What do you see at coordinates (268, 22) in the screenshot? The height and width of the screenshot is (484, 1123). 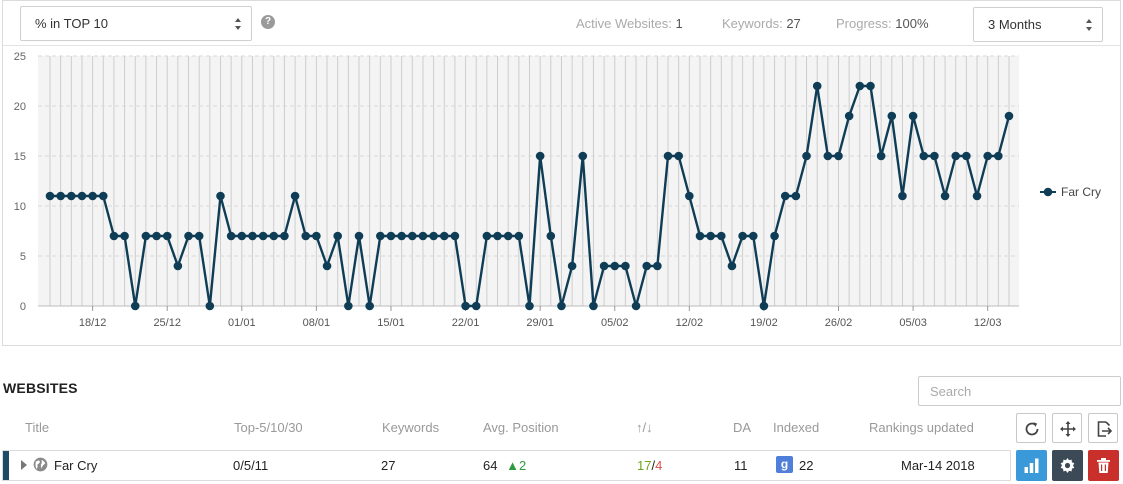 I see `help-icon: ?` at bounding box center [268, 22].